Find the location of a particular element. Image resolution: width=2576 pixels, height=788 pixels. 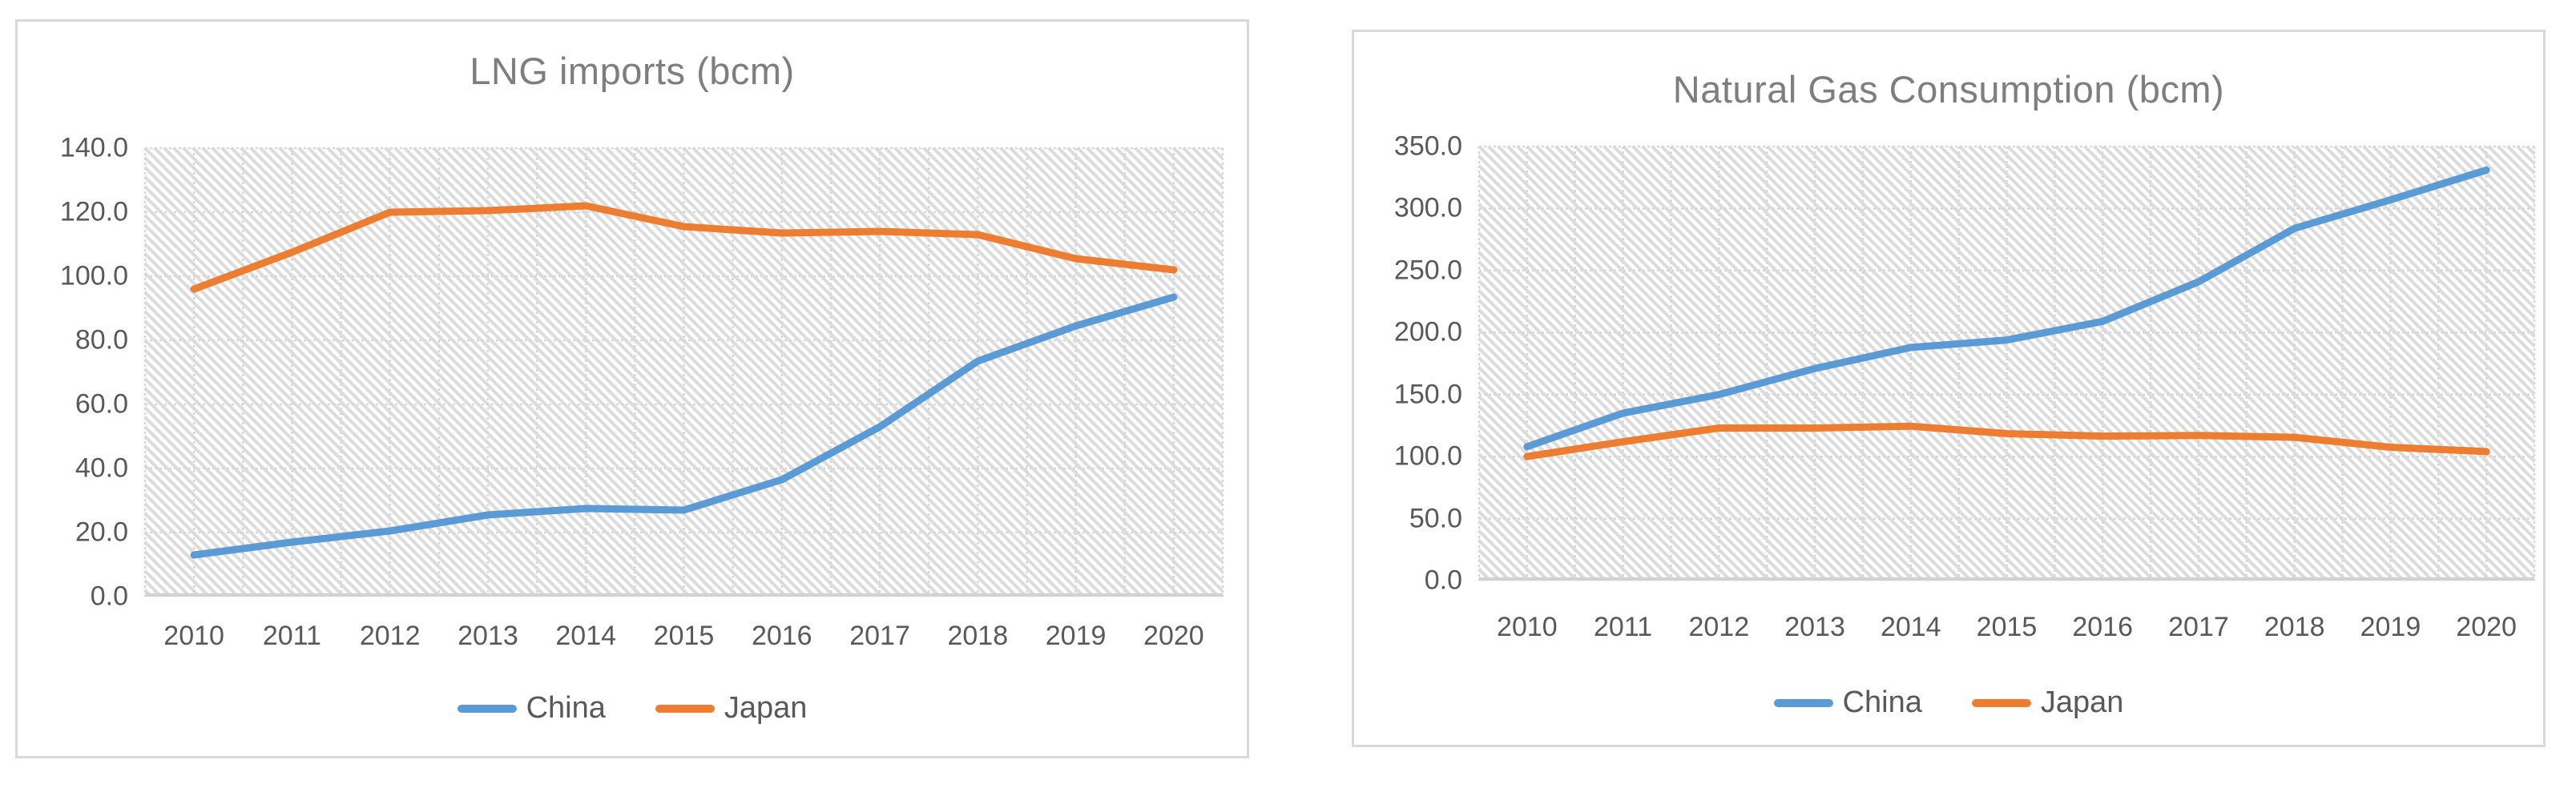

y-axis-tick-label: 120.0 is located at coordinates (93, 211).